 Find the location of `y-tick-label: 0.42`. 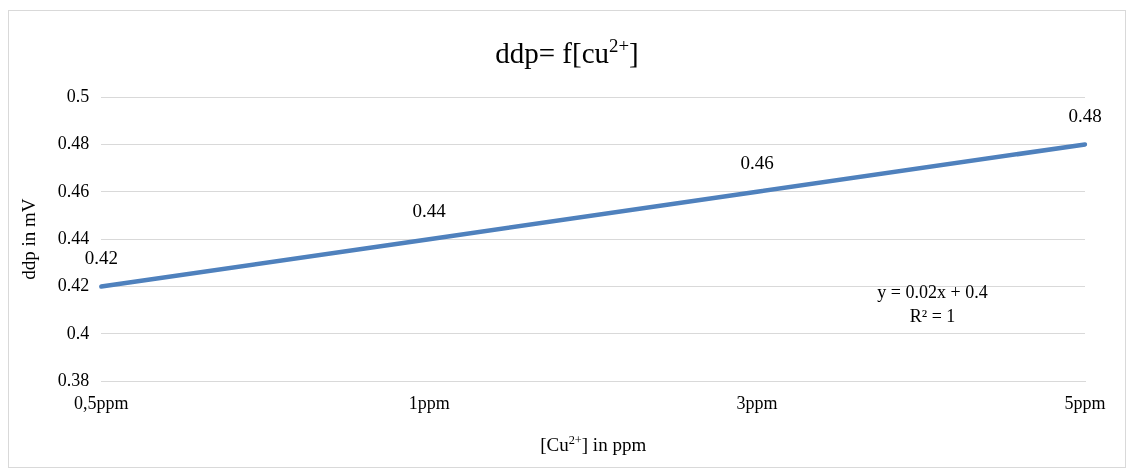

y-tick-label: 0.42 is located at coordinates (73, 285).